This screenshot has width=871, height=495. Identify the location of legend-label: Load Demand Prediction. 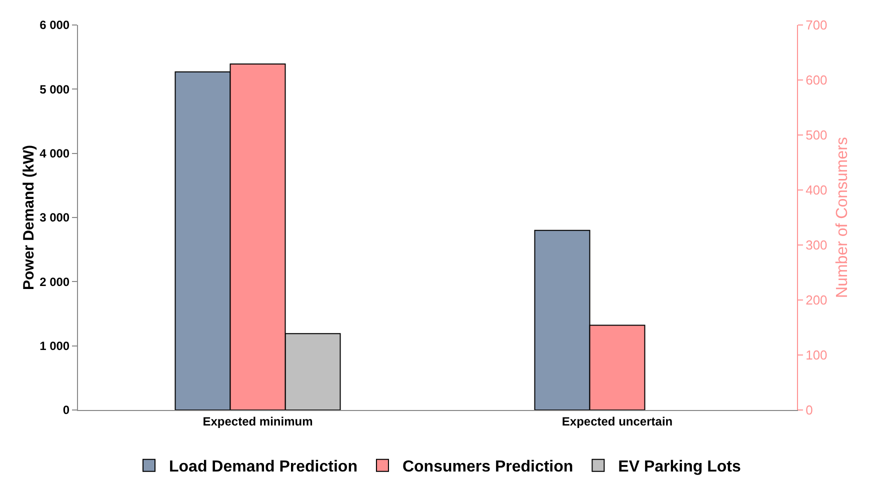
(263, 467).